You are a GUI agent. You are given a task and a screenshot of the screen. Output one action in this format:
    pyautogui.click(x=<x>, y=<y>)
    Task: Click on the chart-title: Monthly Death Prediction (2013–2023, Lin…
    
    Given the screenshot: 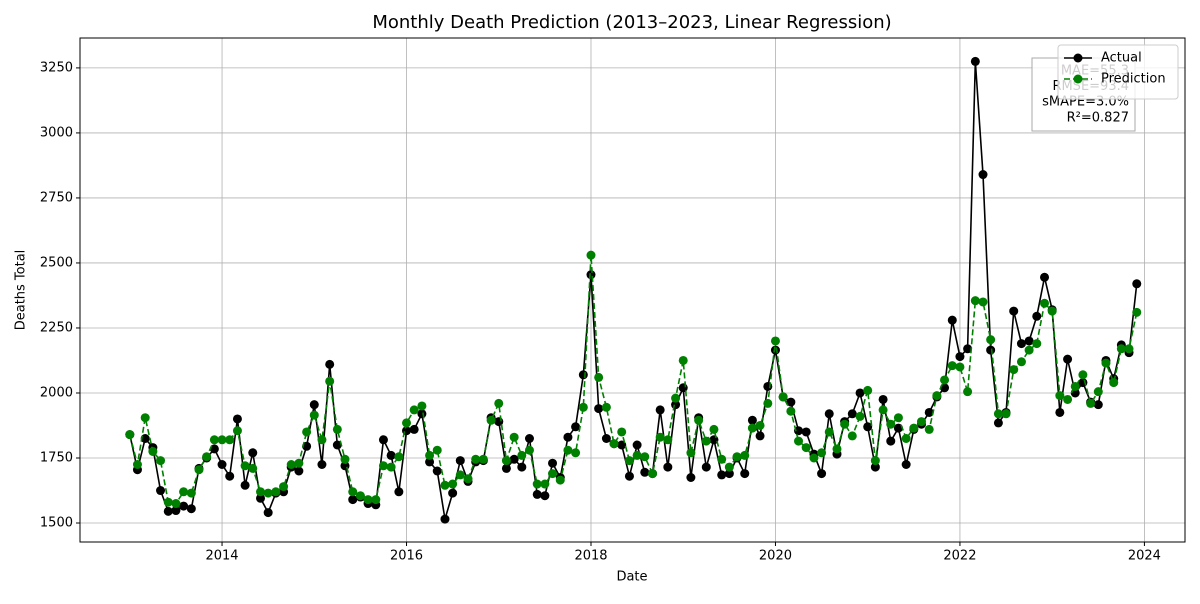 What is the action you would take?
    pyautogui.click(x=631, y=22)
    